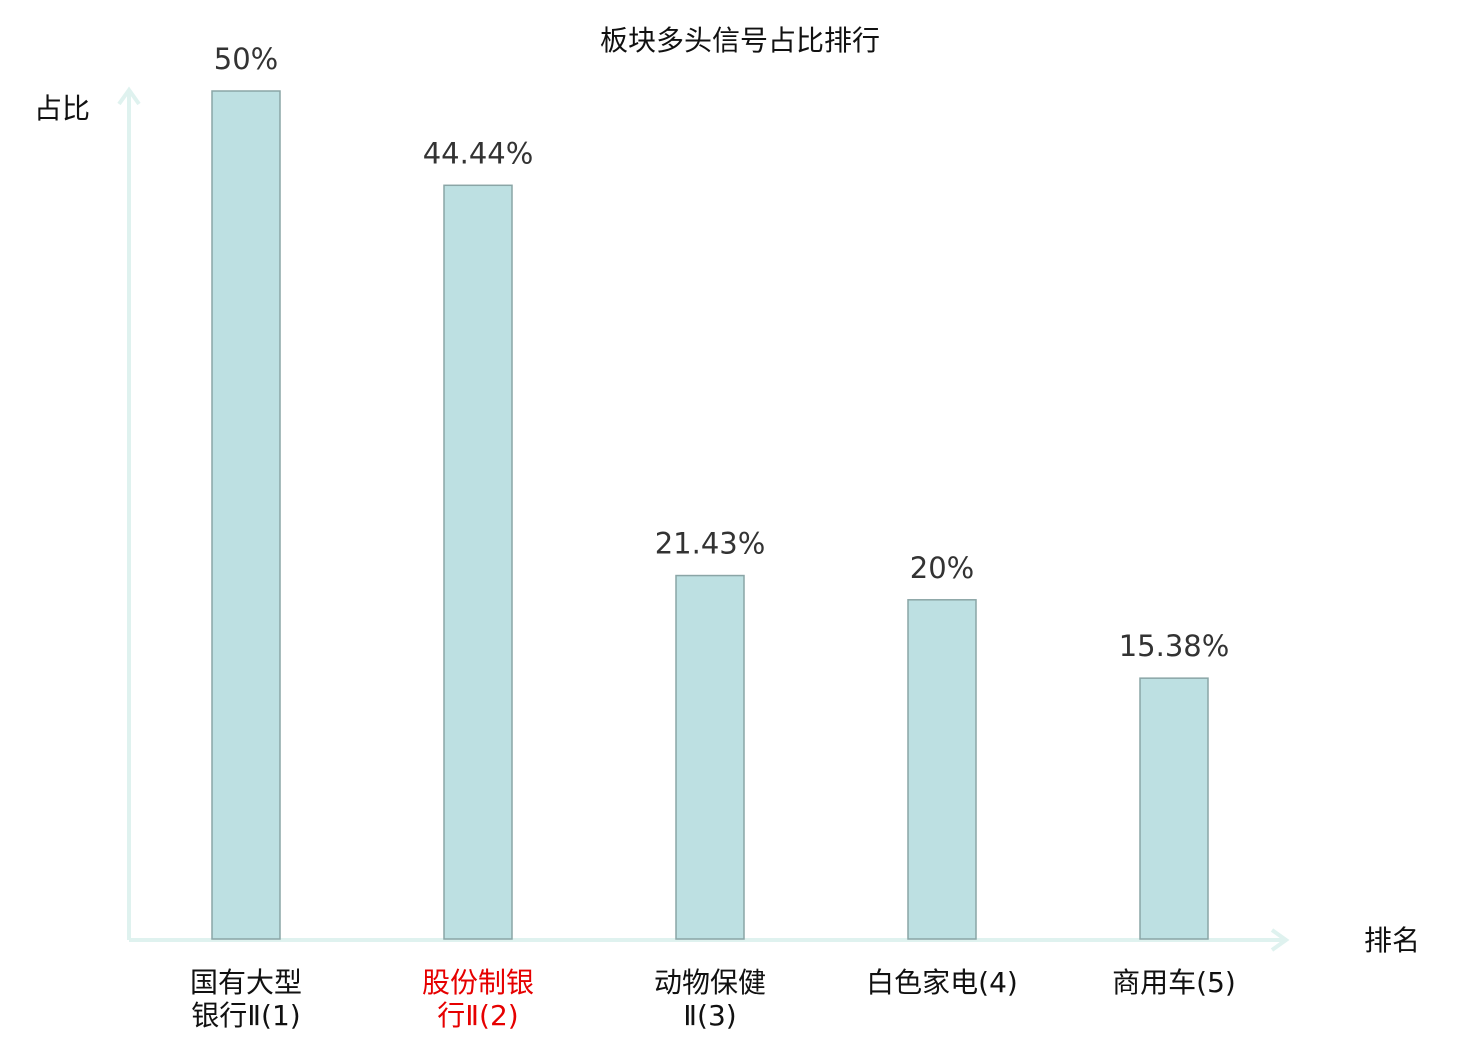  I want to click on x-tick-label: 动物保健 Ⅱ(3), so click(709, 999).